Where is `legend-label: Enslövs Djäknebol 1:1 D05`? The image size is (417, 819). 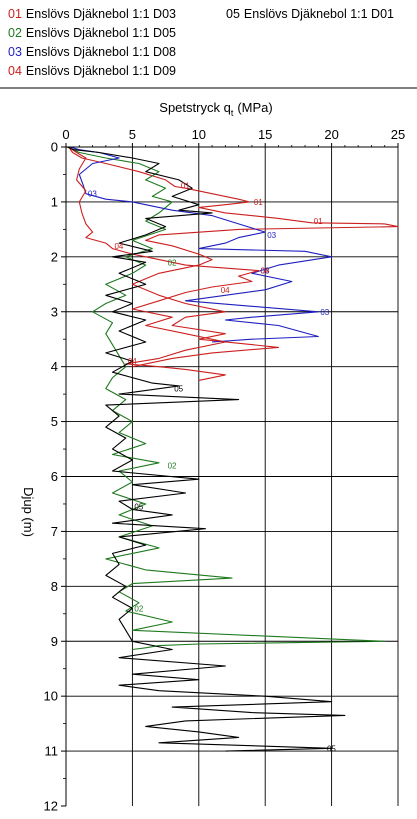
legend-label: Enslövs Djäknebol 1:1 D05 is located at coordinates (101, 33).